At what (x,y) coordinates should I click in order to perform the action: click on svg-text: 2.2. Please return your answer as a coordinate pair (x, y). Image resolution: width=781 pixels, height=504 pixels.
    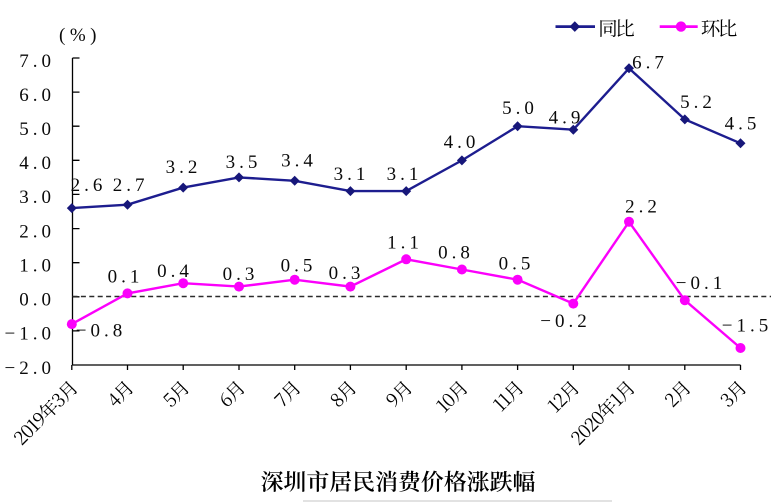
    Looking at the image, I should click on (643, 206).